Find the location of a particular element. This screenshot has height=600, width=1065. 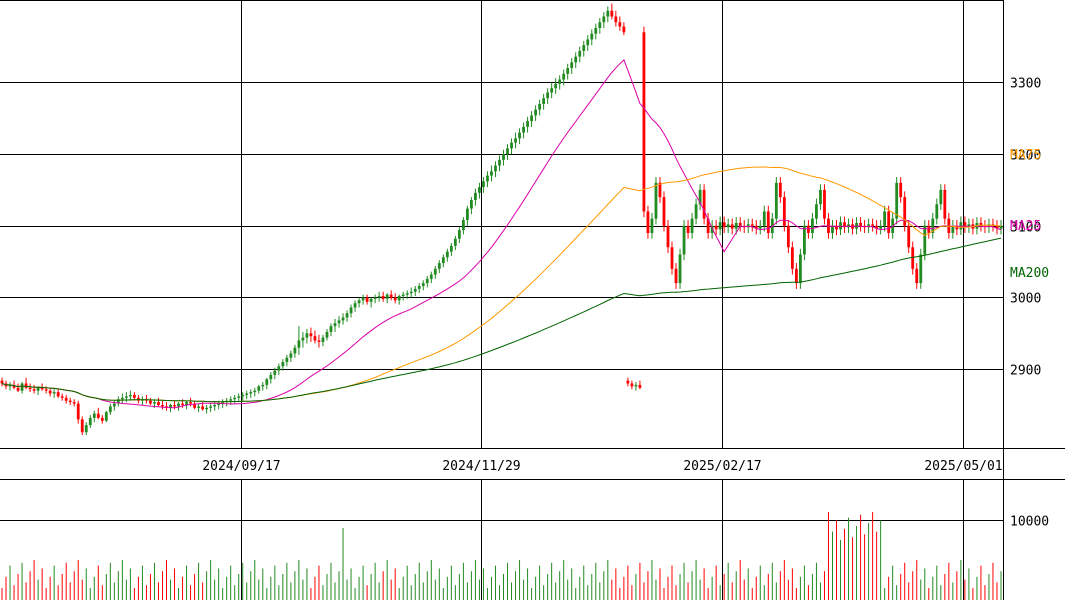

price-tick-label: 3200 is located at coordinates (1025, 156).